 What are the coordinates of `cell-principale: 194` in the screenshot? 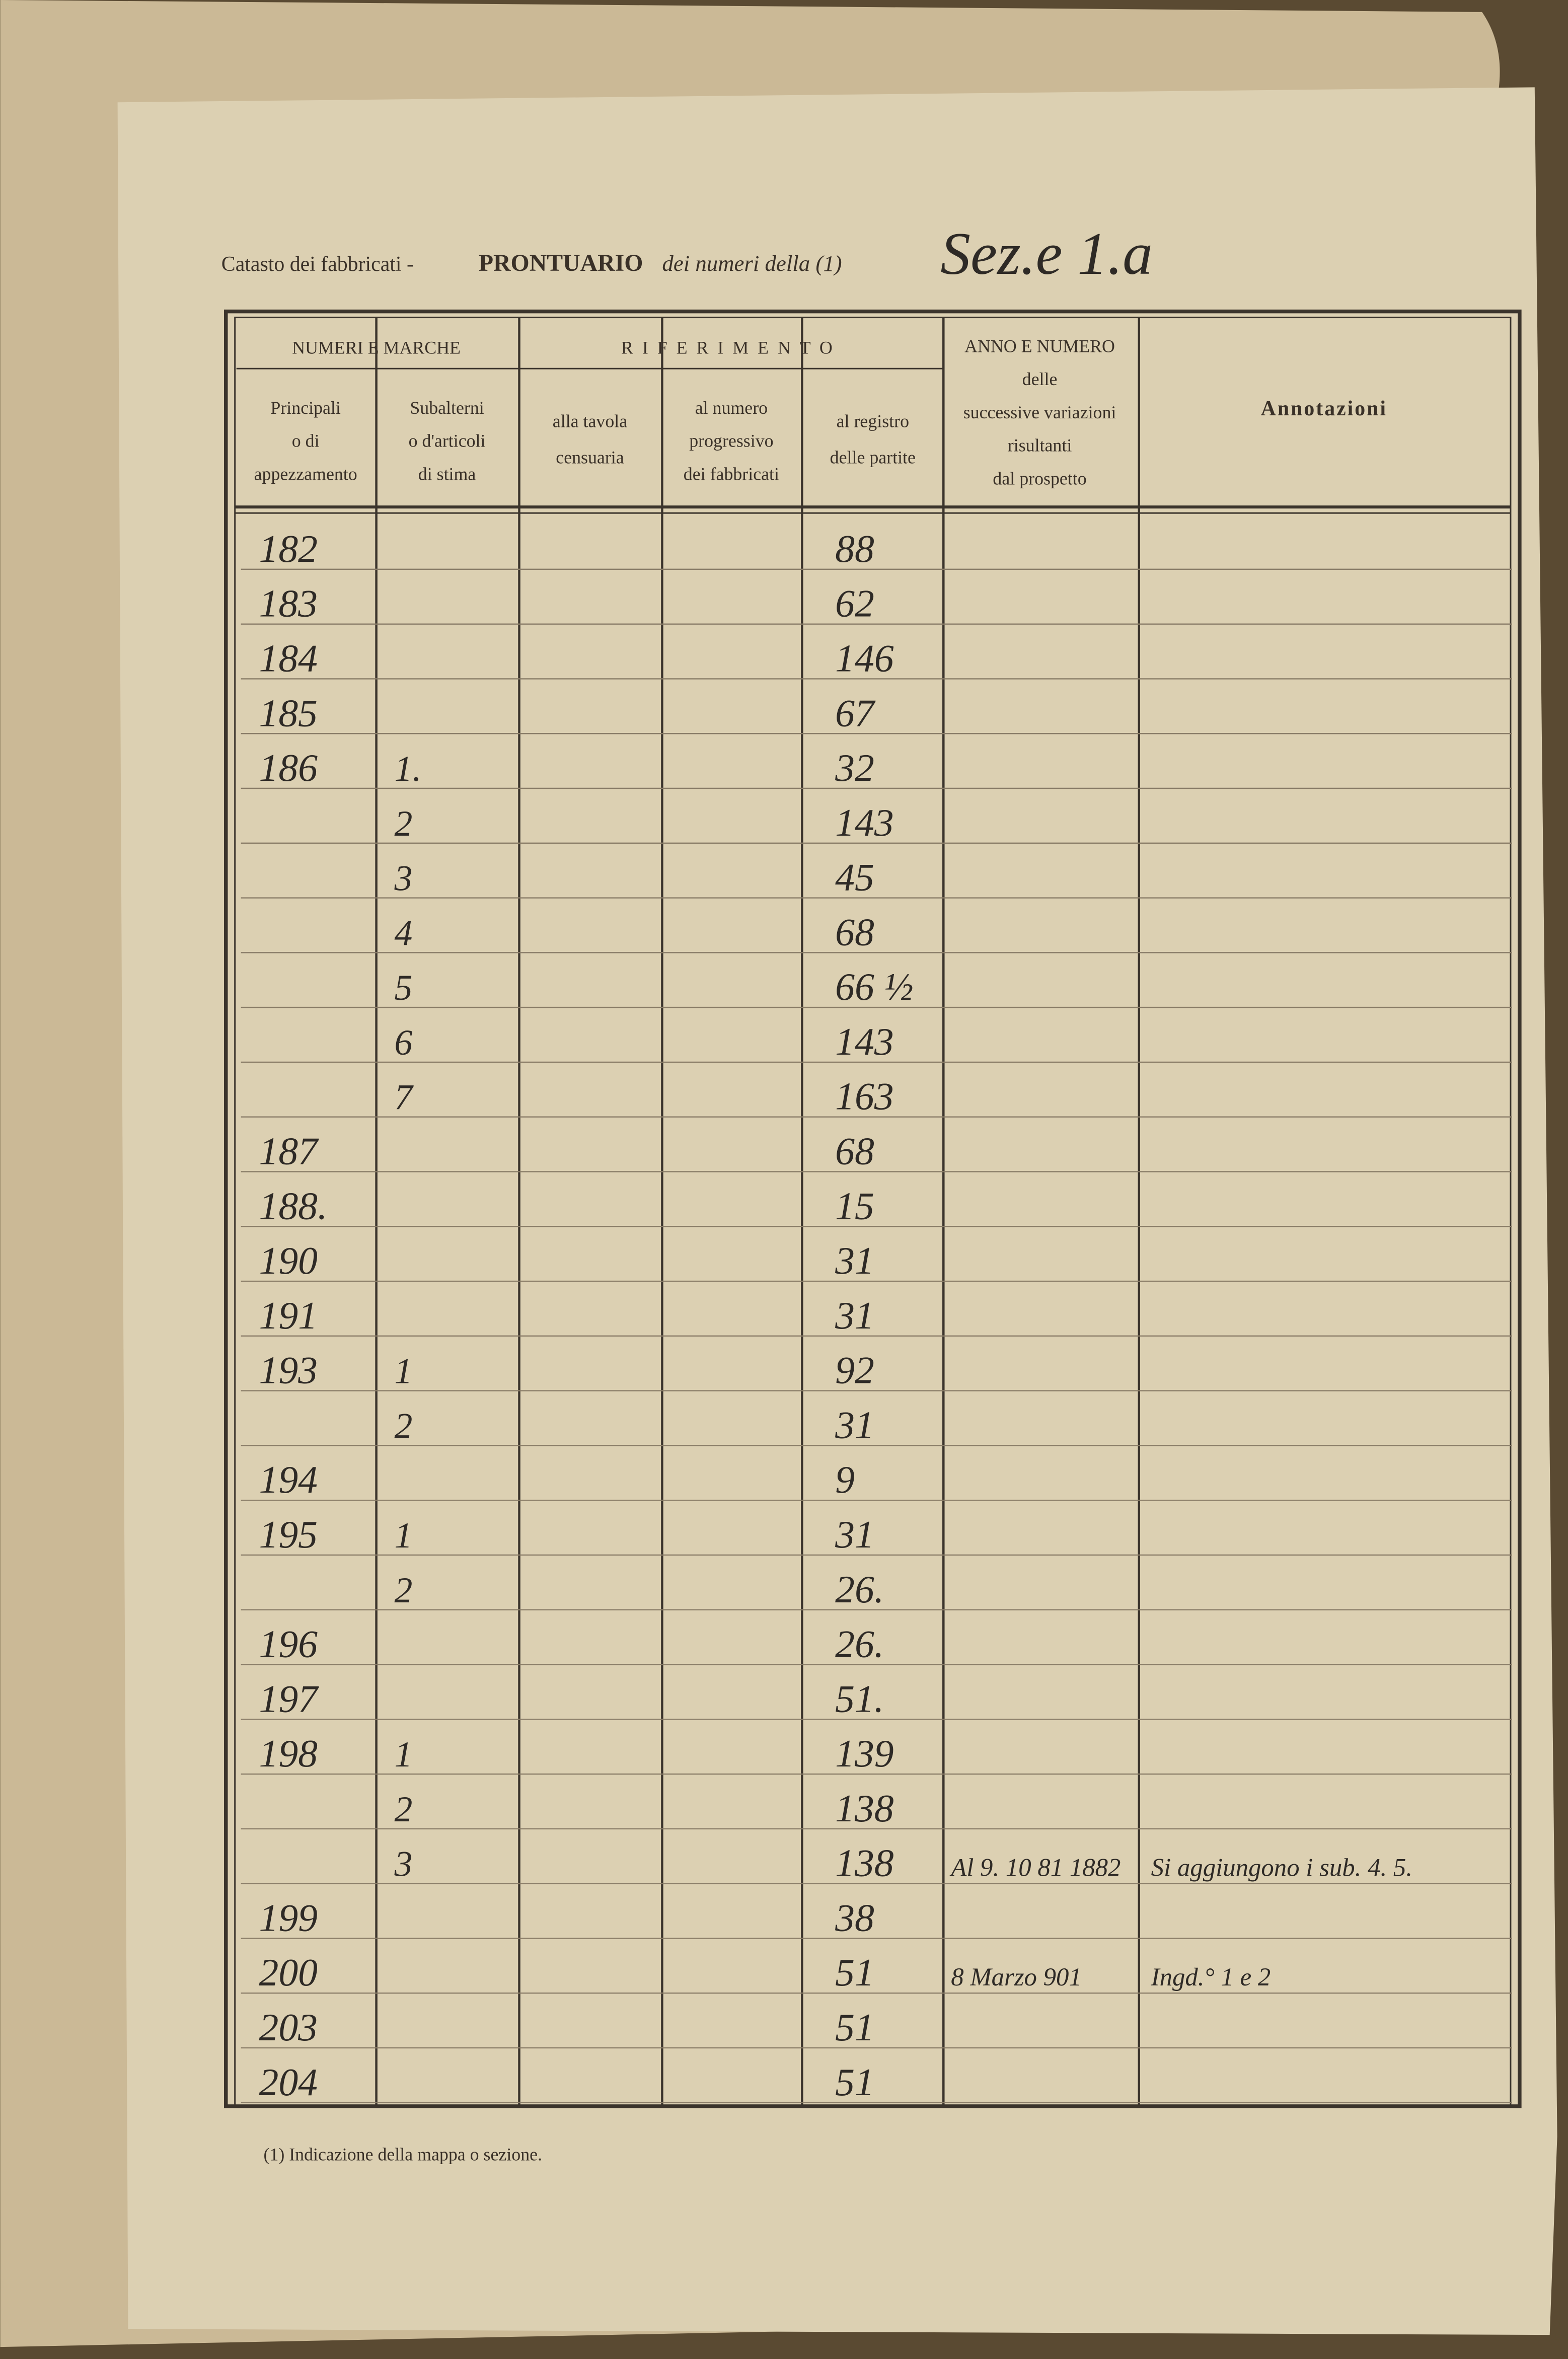 It's located at (288, 1480).